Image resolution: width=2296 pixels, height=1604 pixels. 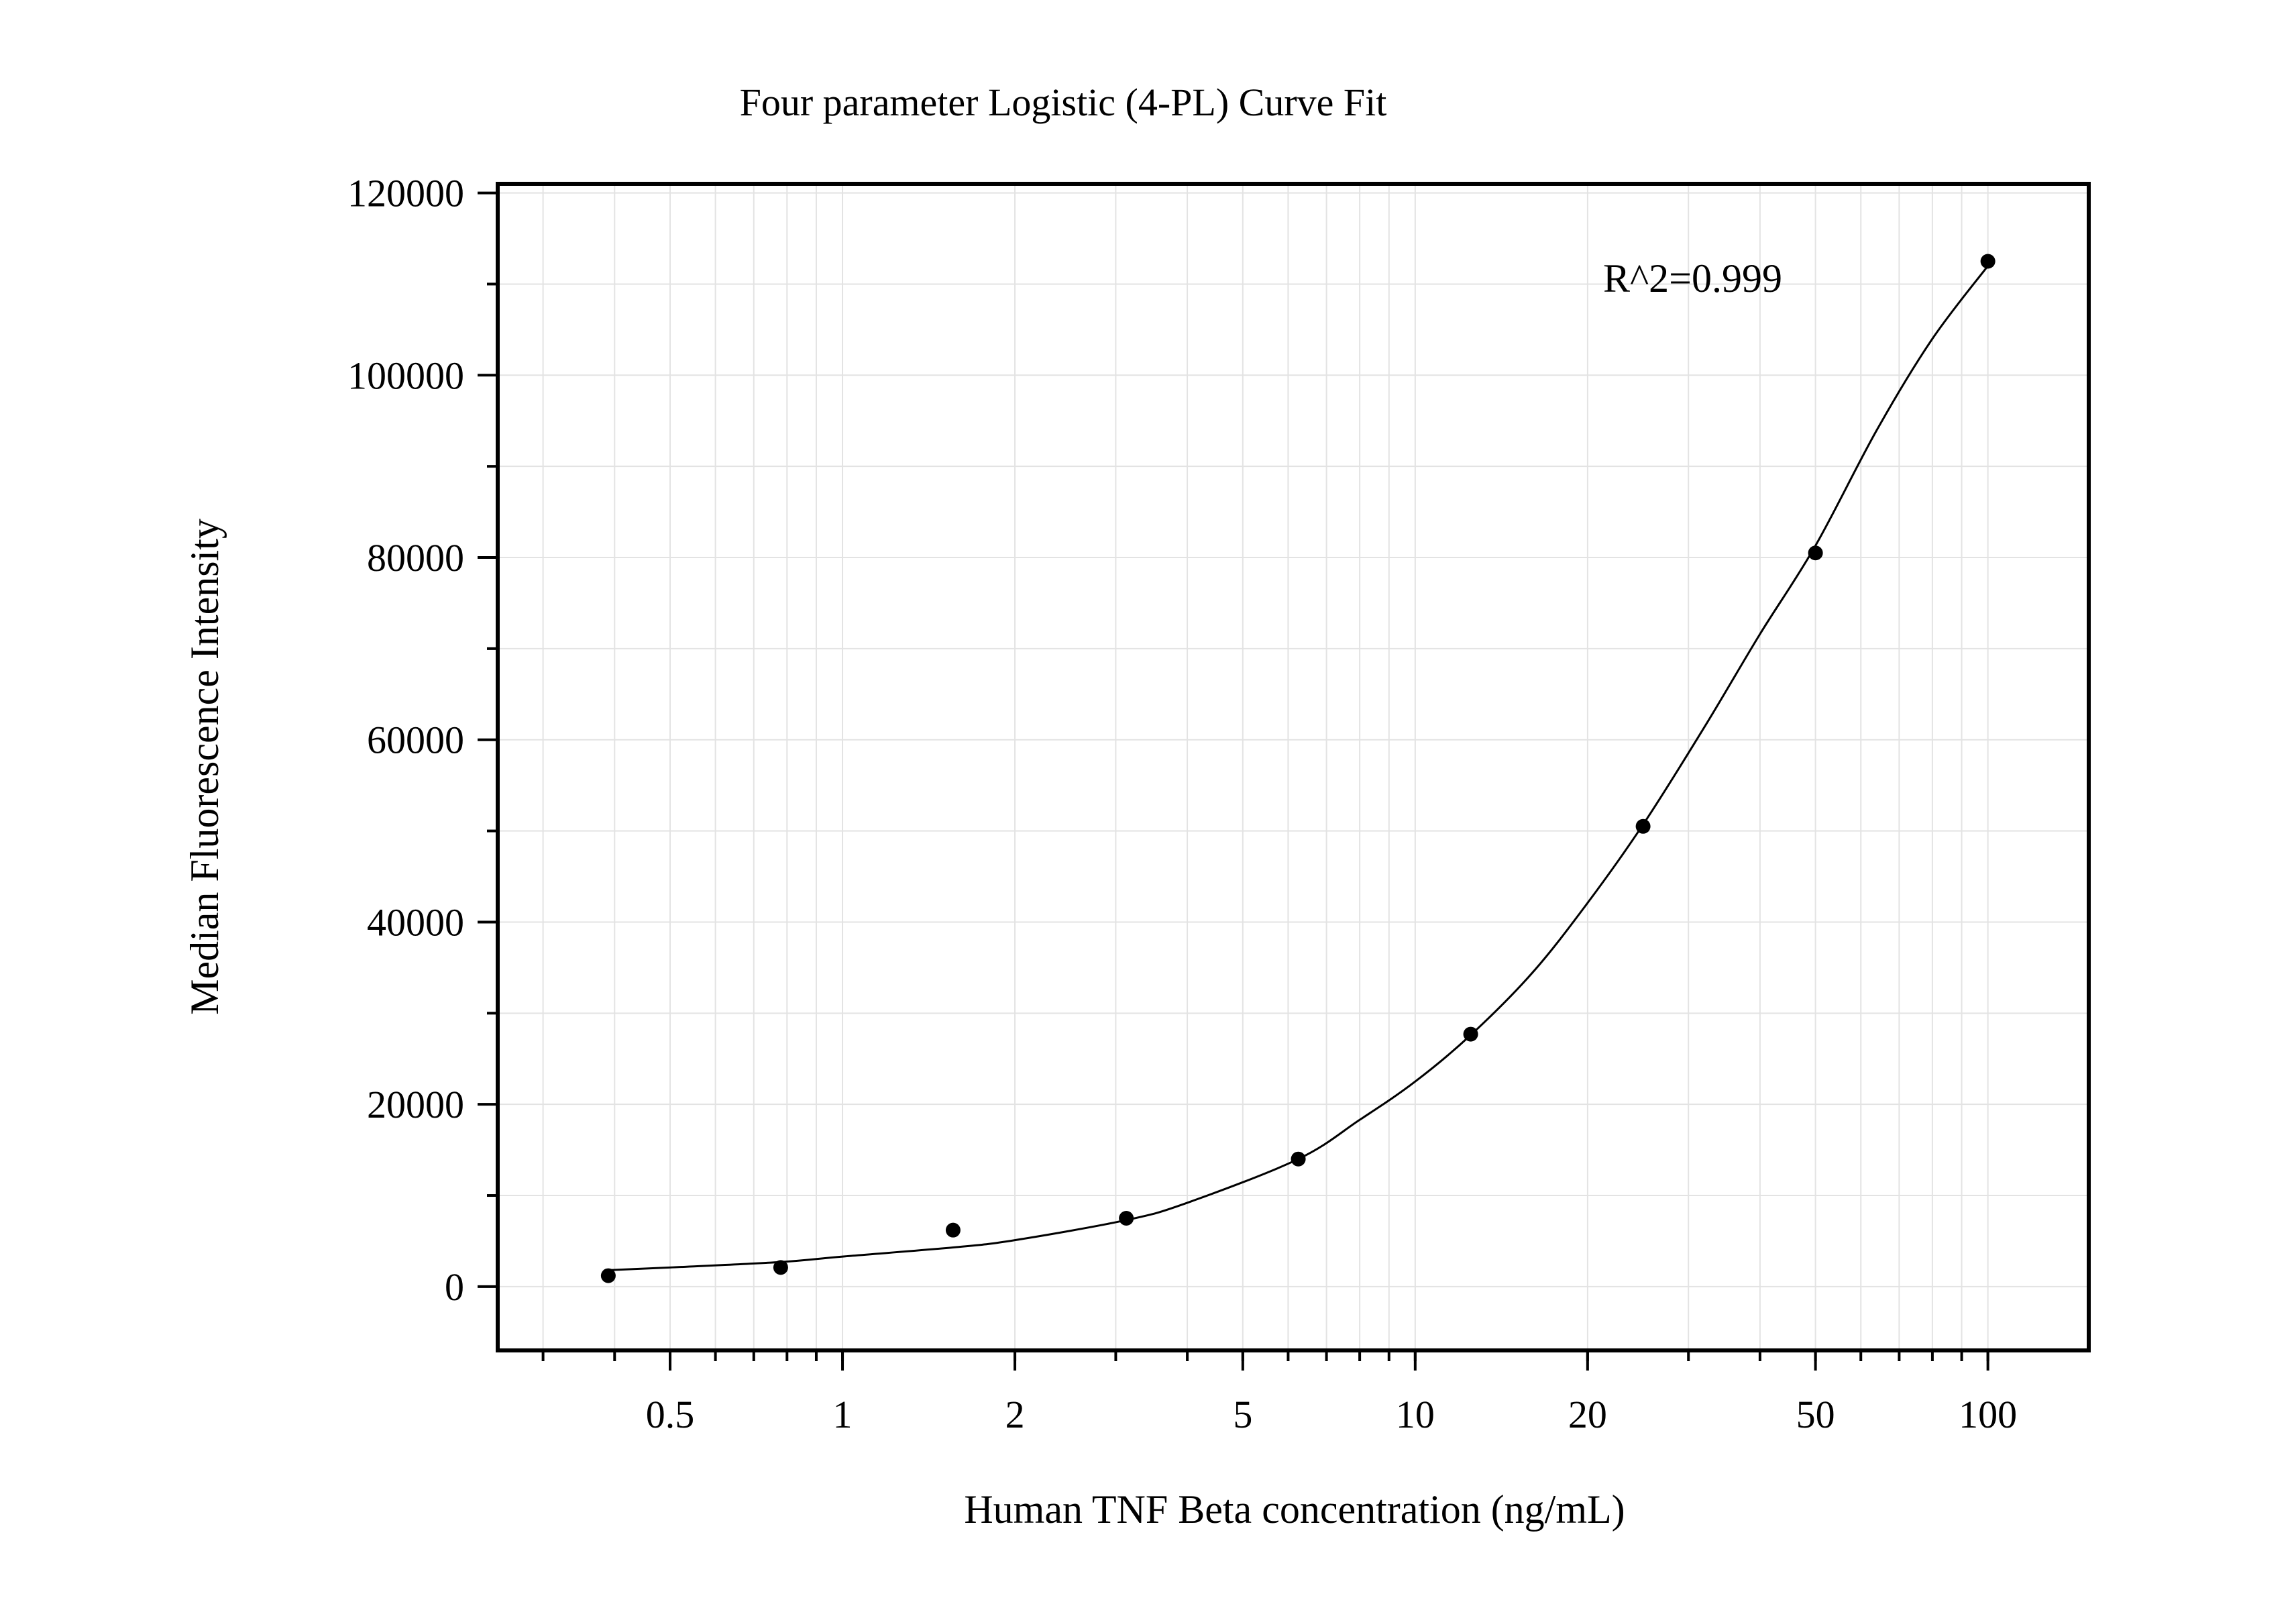 What do you see at coordinates (1415, 1414) in the screenshot?
I see `x-tick-label: 10` at bounding box center [1415, 1414].